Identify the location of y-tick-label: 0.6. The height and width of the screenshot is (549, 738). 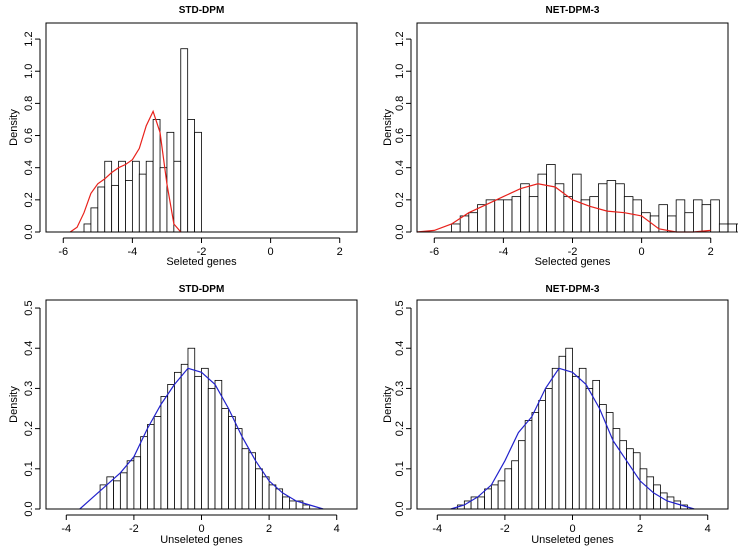
(400, 135).